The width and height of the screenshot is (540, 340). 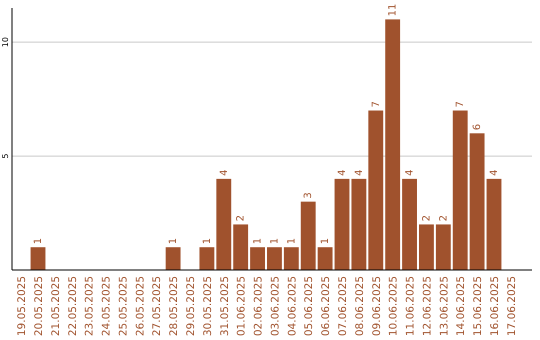 I want to click on x-tick-label: 02.06.2025, so click(x=258, y=306).